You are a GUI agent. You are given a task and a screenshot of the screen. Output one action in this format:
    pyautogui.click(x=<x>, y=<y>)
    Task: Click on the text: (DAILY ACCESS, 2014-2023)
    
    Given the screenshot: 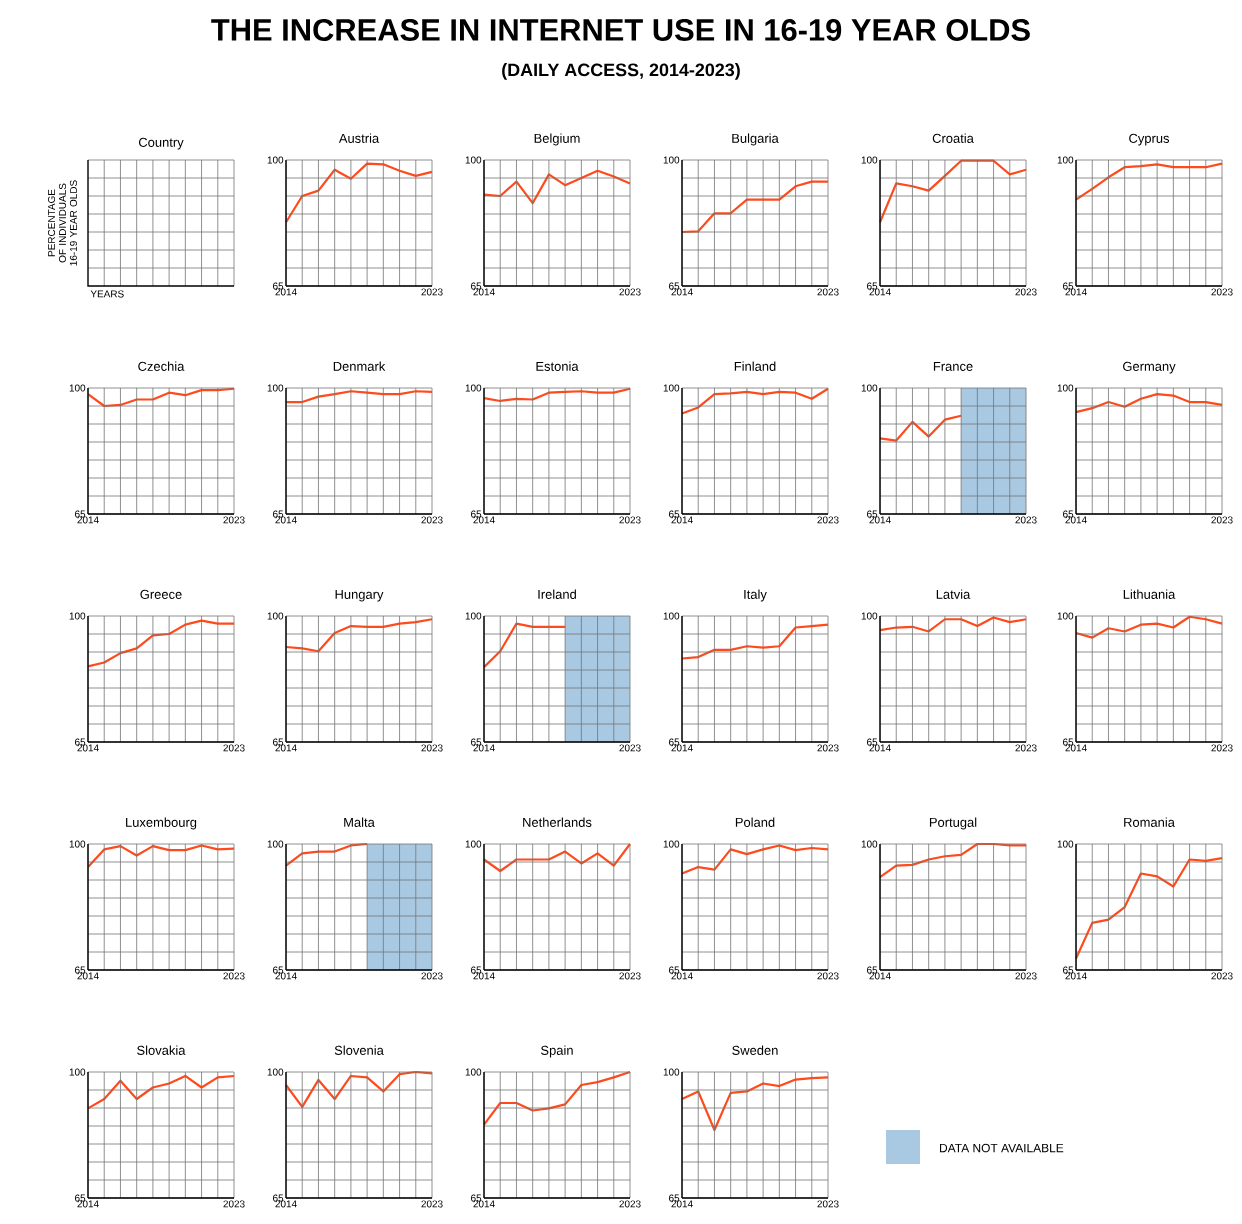 What is the action you would take?
    pyautogui.click(x=621, y=71)
    